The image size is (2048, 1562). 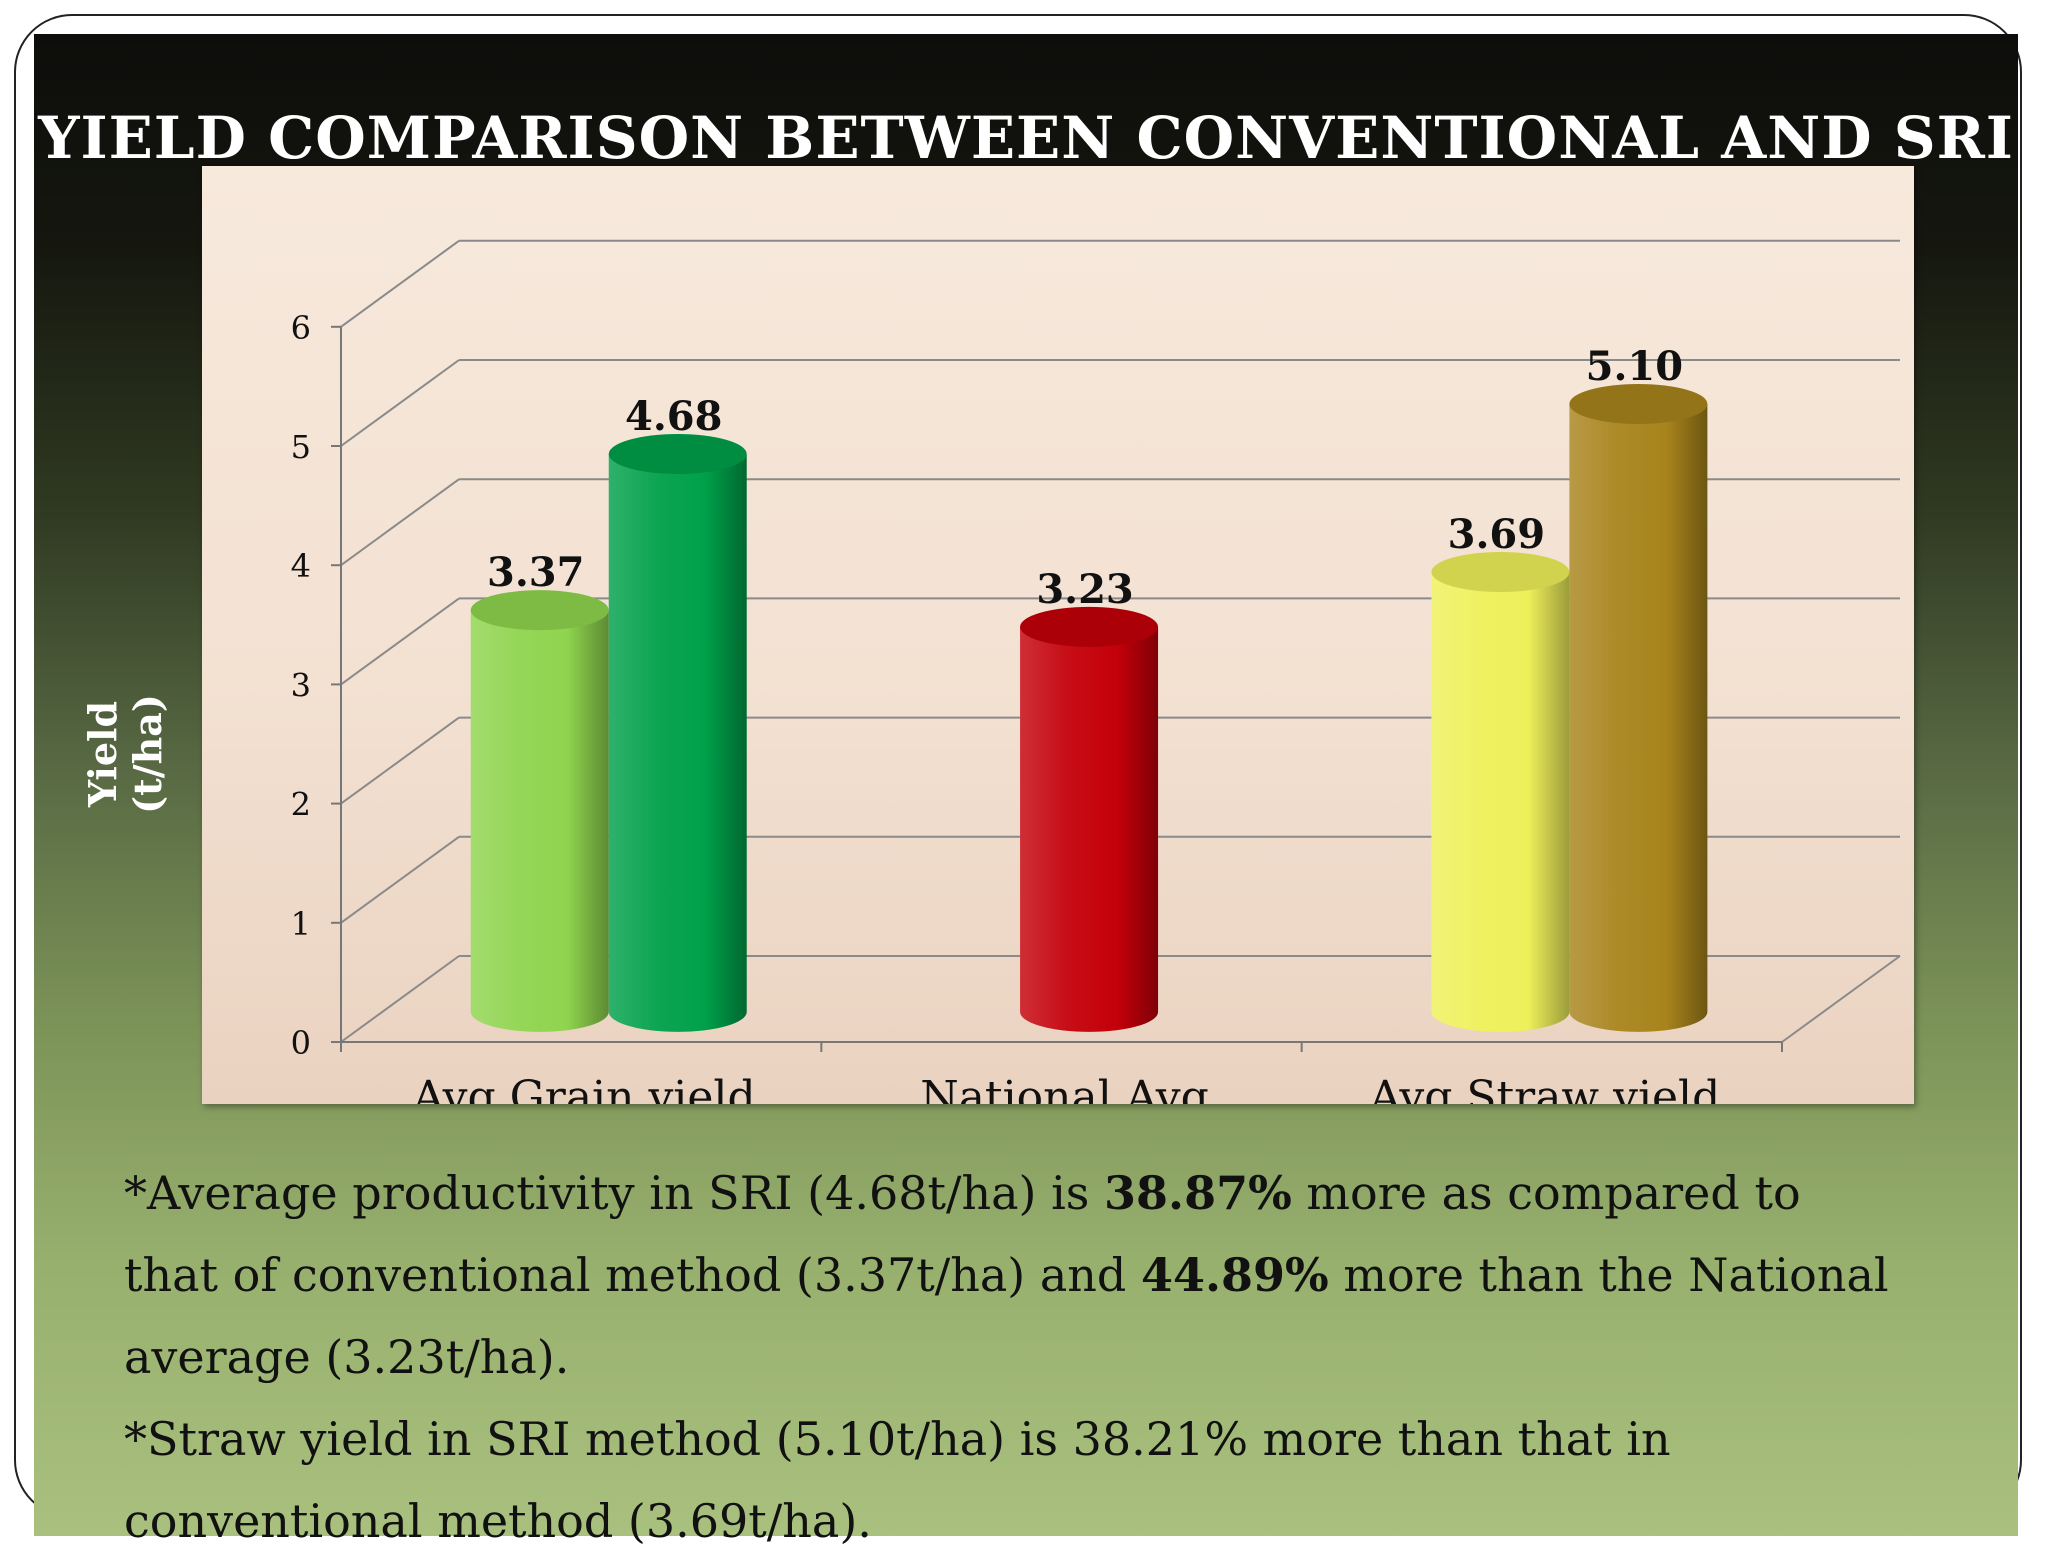 I want to click on y-tick-label: 6, so click(x=301, y=328).